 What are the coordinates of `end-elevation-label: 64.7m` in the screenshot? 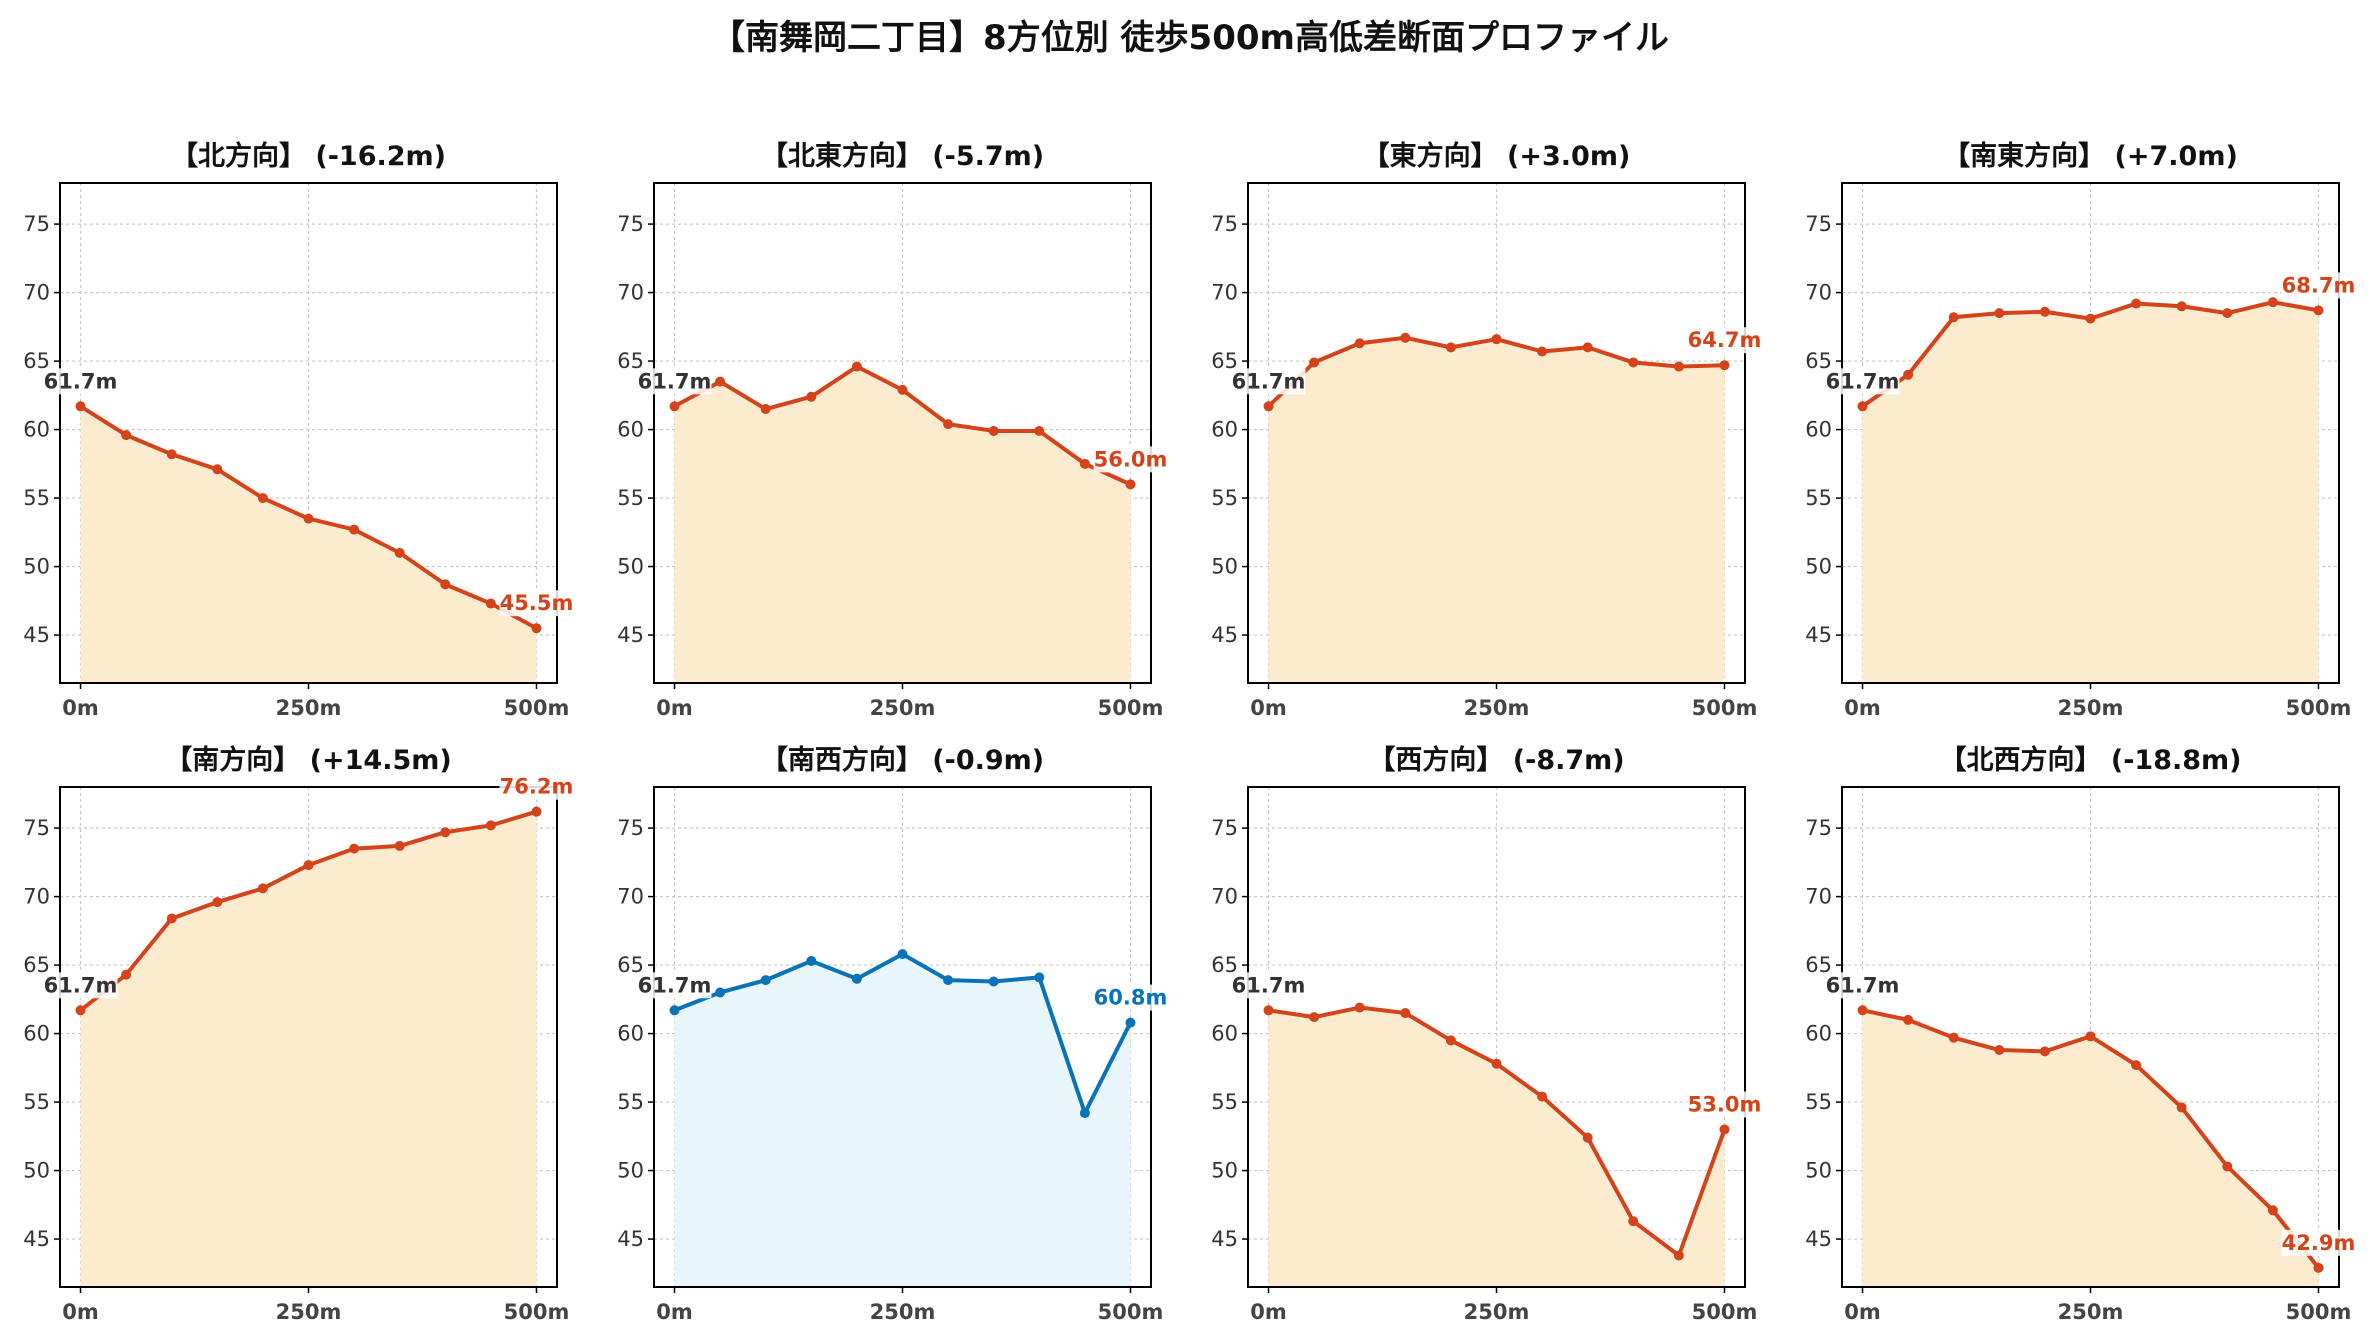 It's located at (1725, 340).